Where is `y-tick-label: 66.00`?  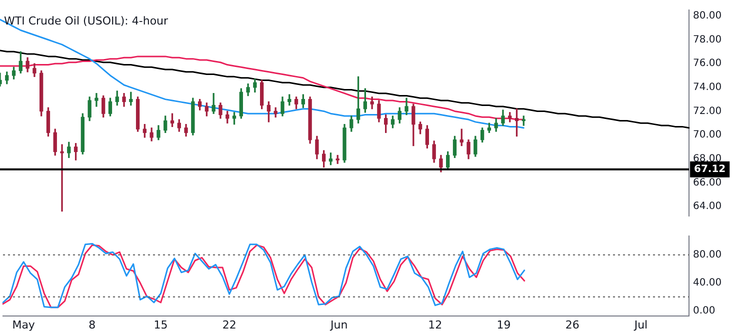
y-tick-label: 66.00 is located at coordinates (707, 182).